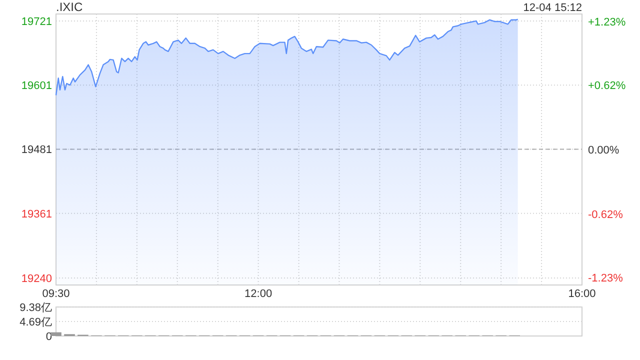 This screenshot has width=640, height=360. What do you see at coordinates (36, 322) in the screenshot?
I see `y-tick-label: 4.69亿` at bounding box center [36, 322].